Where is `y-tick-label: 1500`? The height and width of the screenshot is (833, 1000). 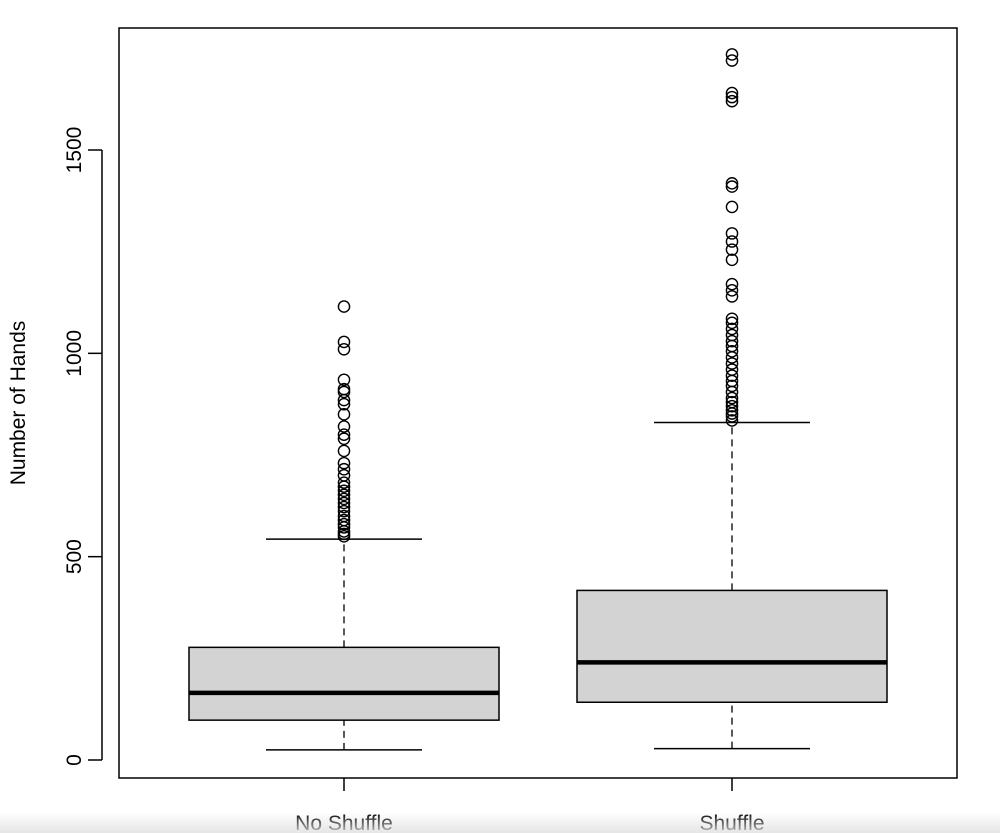 y-tick-label: 1500 is located at coordinates (74, 150).